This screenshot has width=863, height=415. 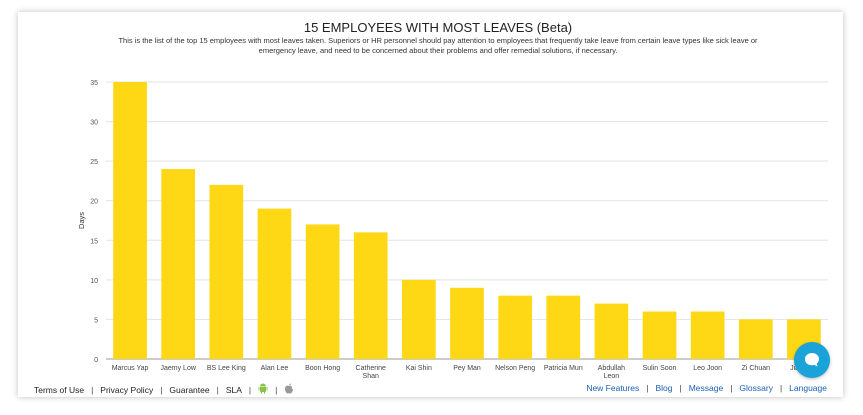 I want to click on y-tick-label: 30, so click(x=94, y=123).